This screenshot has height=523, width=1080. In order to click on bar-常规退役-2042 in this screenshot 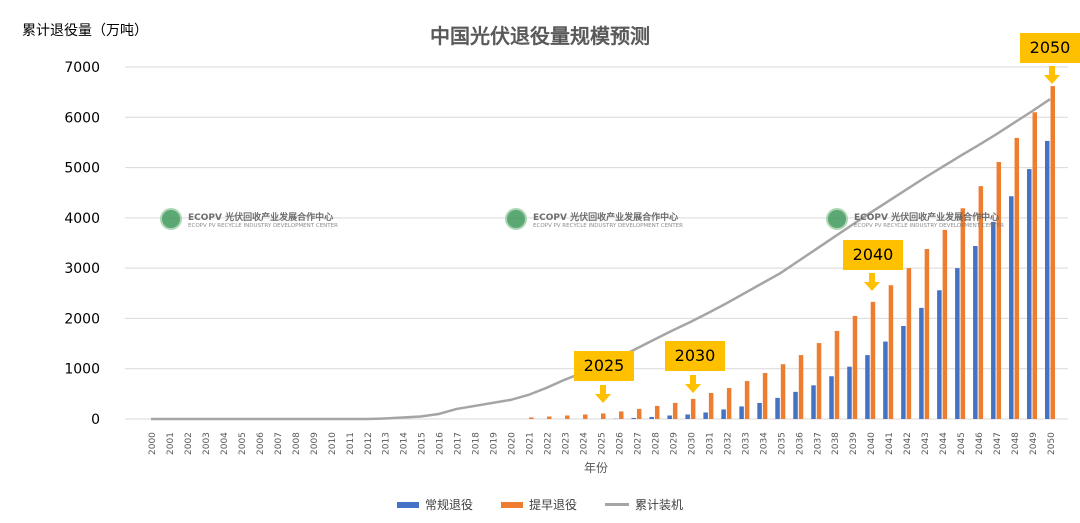, I will do `click(903, 372)`.